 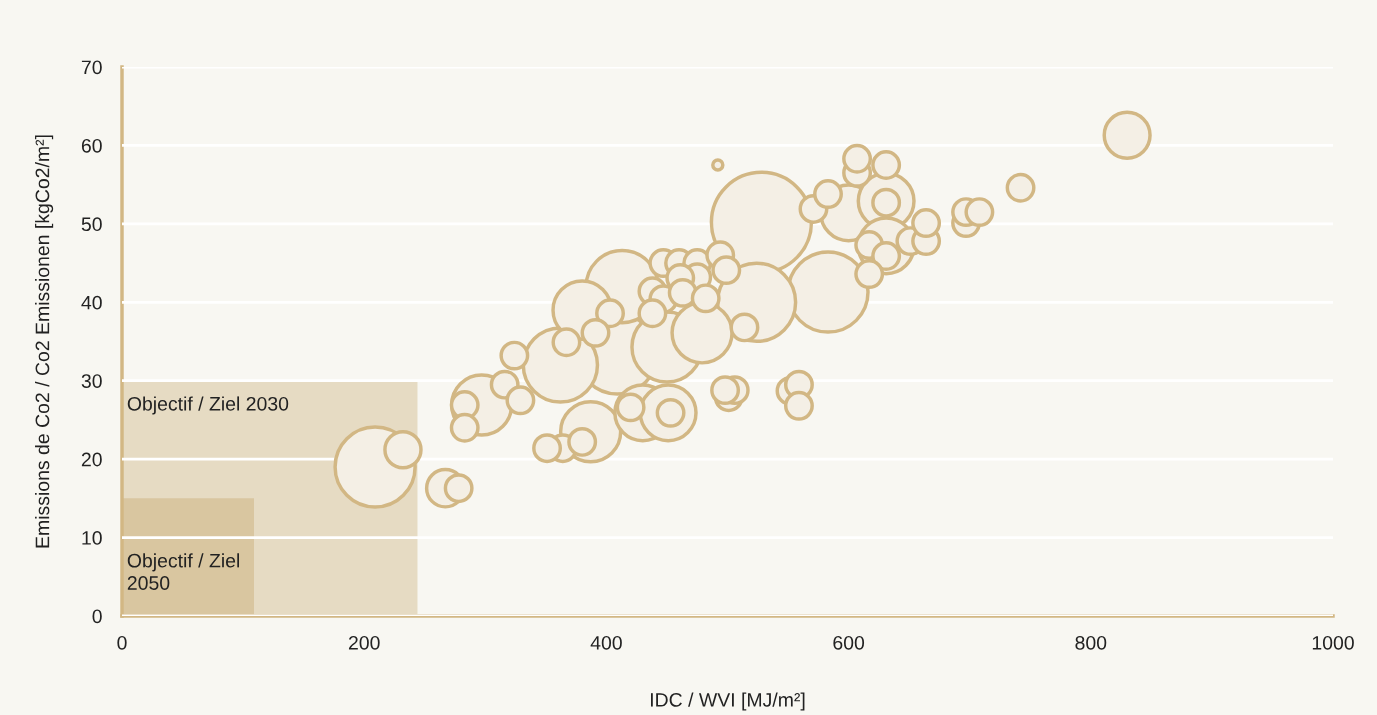 What do you see at coordinates (91, 145) in the screenshot?
I see `y-tick-label: 60` at bounding box center [91, 145].